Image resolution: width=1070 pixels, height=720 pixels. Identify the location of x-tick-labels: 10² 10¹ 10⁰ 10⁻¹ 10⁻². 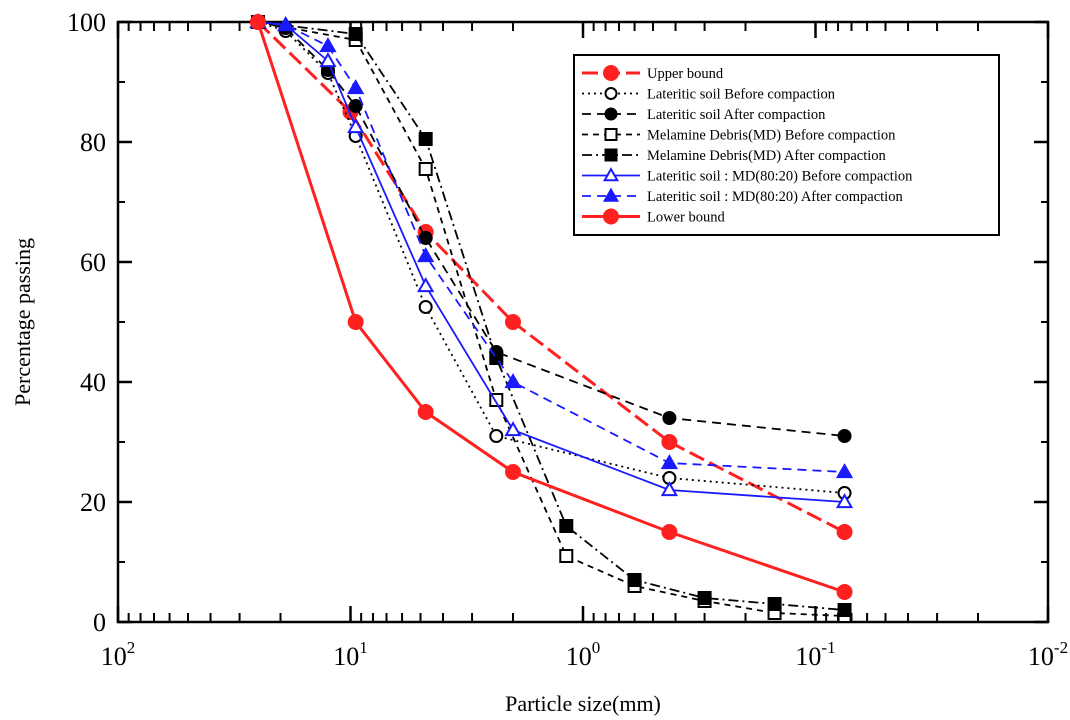
(584, 654).